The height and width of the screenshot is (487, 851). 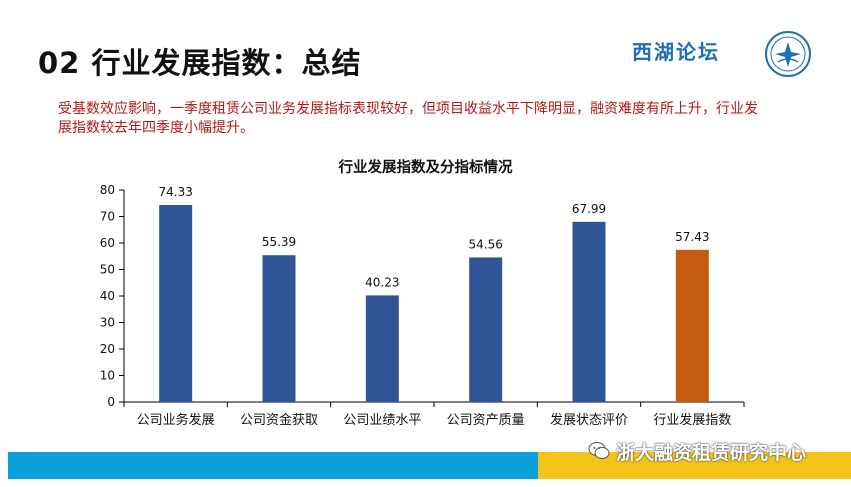 I want to click on footer-bar-blue, so click(x=273, y=465).